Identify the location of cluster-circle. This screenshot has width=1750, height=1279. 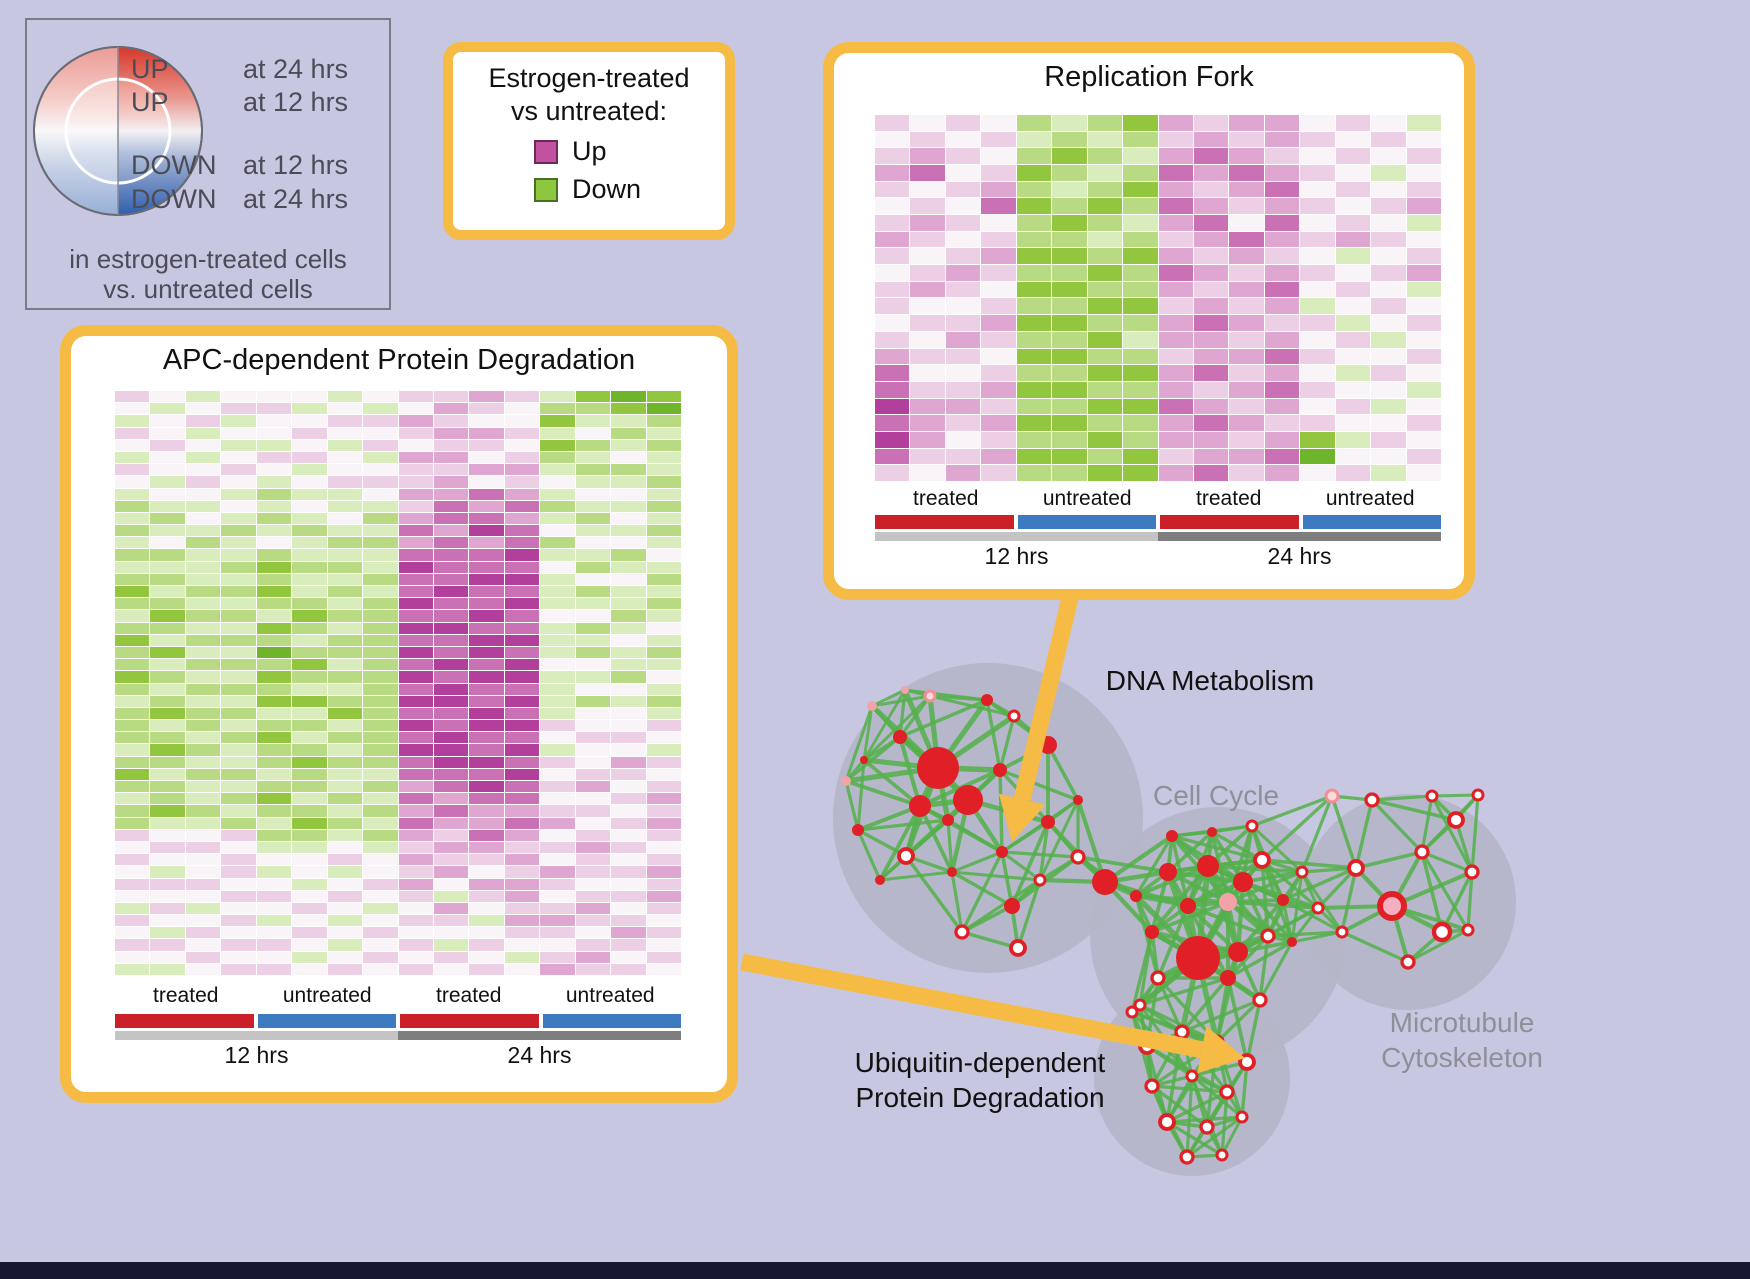
(1408, 902).